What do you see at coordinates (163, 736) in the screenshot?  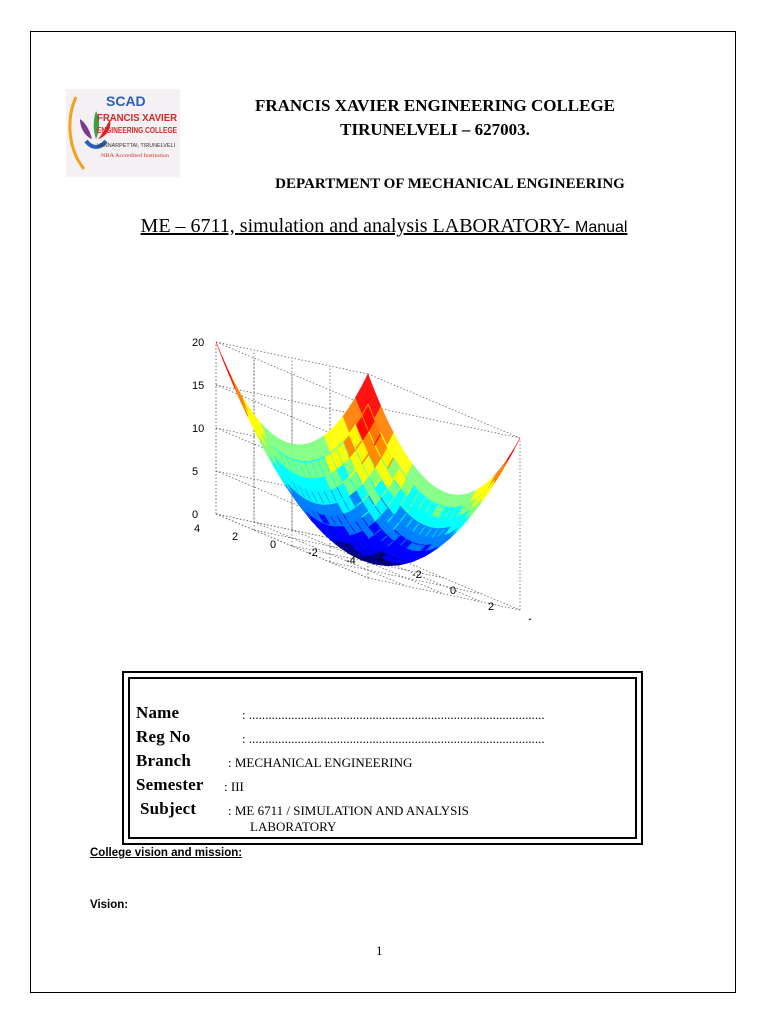 I see `regno-label: Reg No` at bounding box center [163, 736].